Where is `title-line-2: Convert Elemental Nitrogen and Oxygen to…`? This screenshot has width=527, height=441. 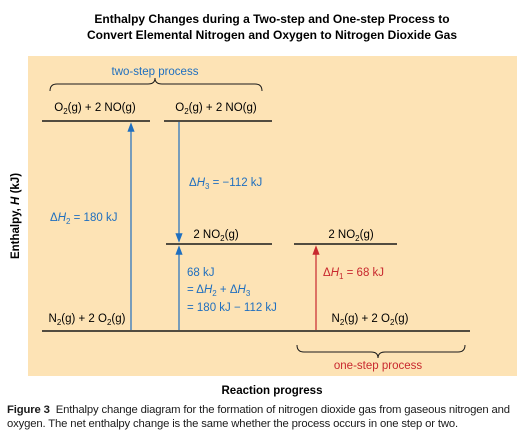 title-line-2: Convert Elemental Nitrogen and Oxygen to… is located at coordinates (272, 35).